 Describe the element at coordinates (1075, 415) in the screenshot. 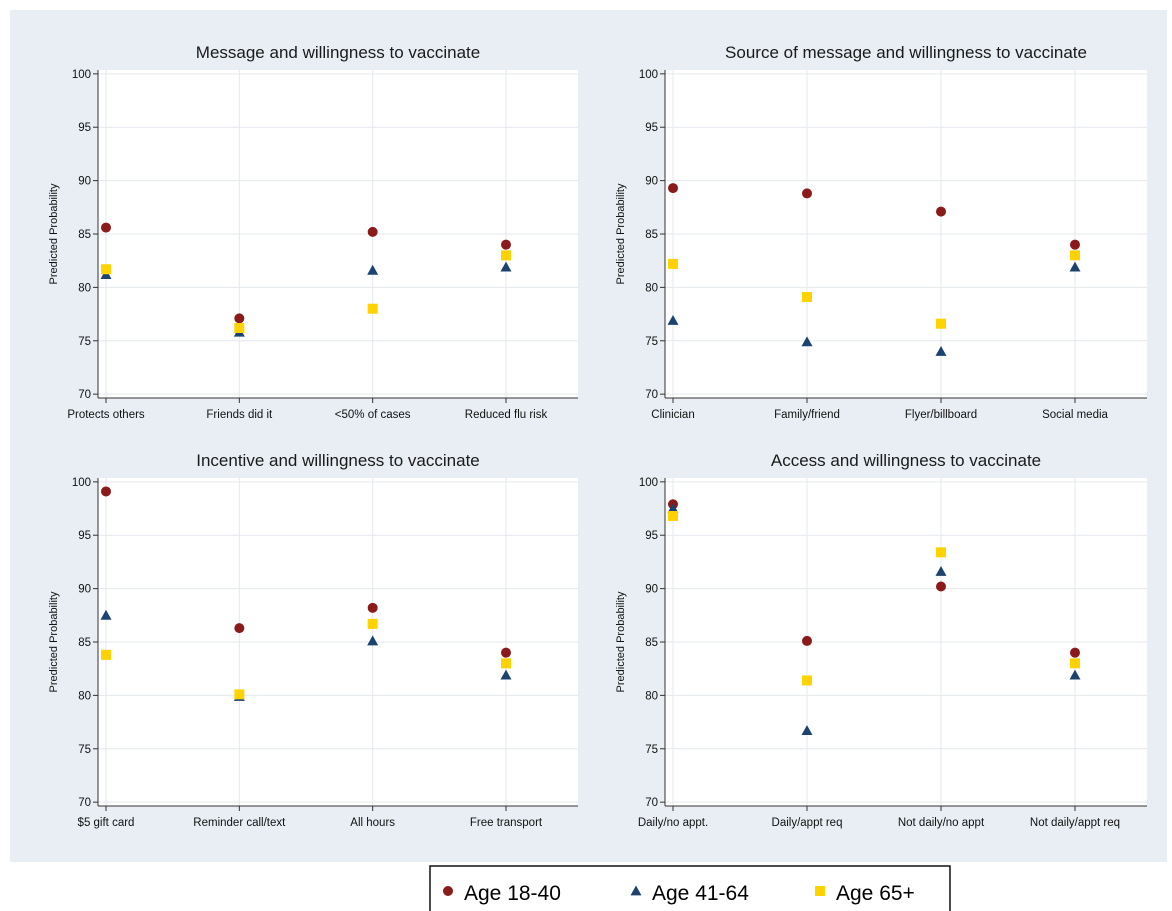

I see `x-tick-label: Social media` at that location.